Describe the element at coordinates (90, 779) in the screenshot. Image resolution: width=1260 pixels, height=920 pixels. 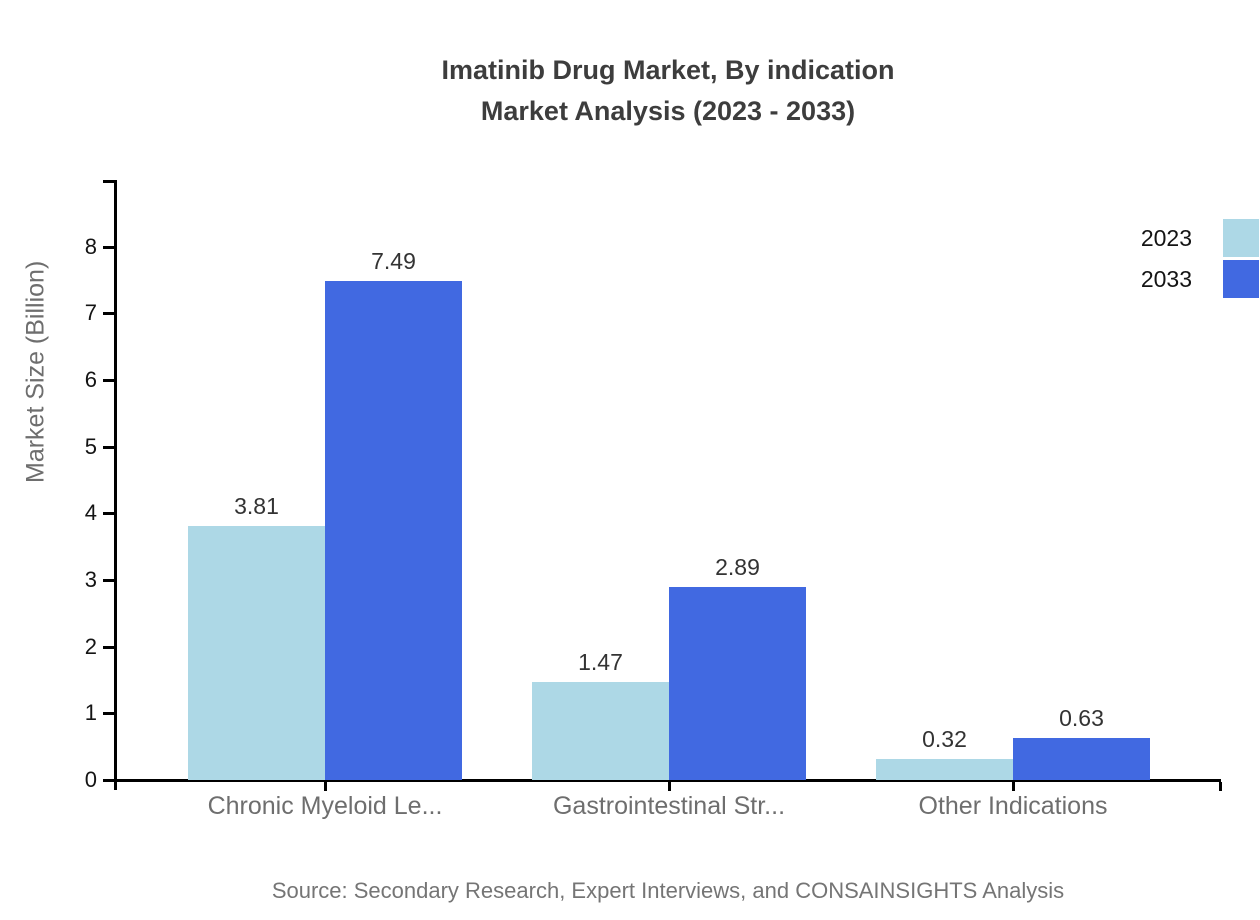
I see `y-tick-label: 0` at that location.